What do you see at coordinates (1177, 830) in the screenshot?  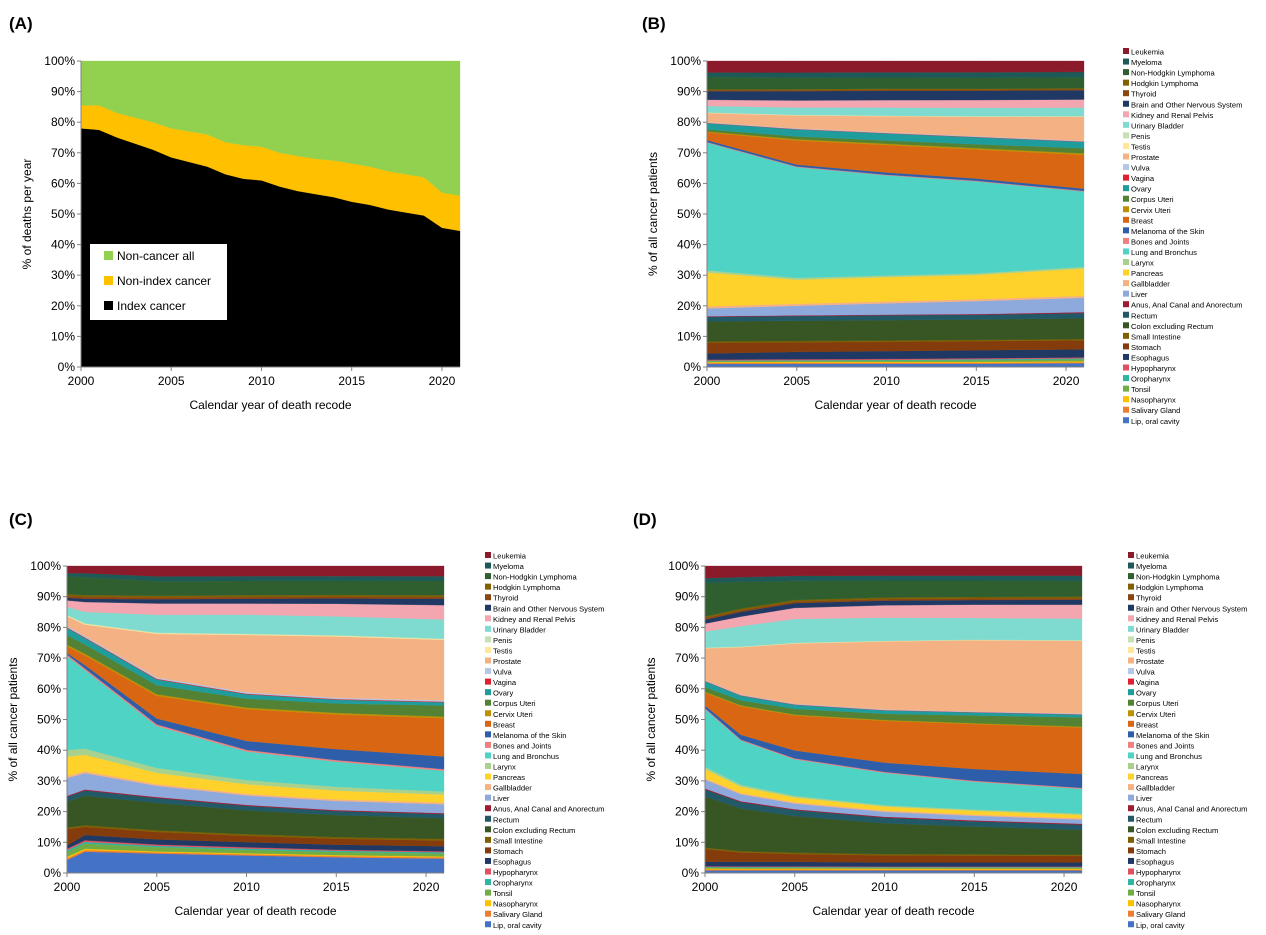 I see `legend-label: Colon excluding Rectum` at bounding box center [1177, 830].